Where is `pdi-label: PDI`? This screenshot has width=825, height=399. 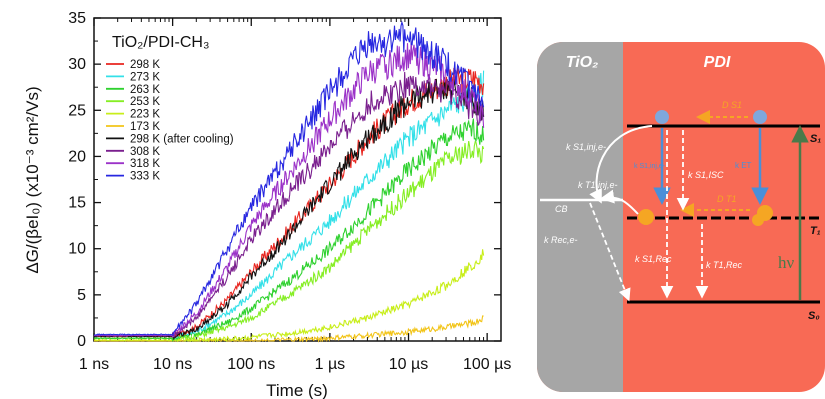
pdi-label: PDI is located at coordinates (717, 62).